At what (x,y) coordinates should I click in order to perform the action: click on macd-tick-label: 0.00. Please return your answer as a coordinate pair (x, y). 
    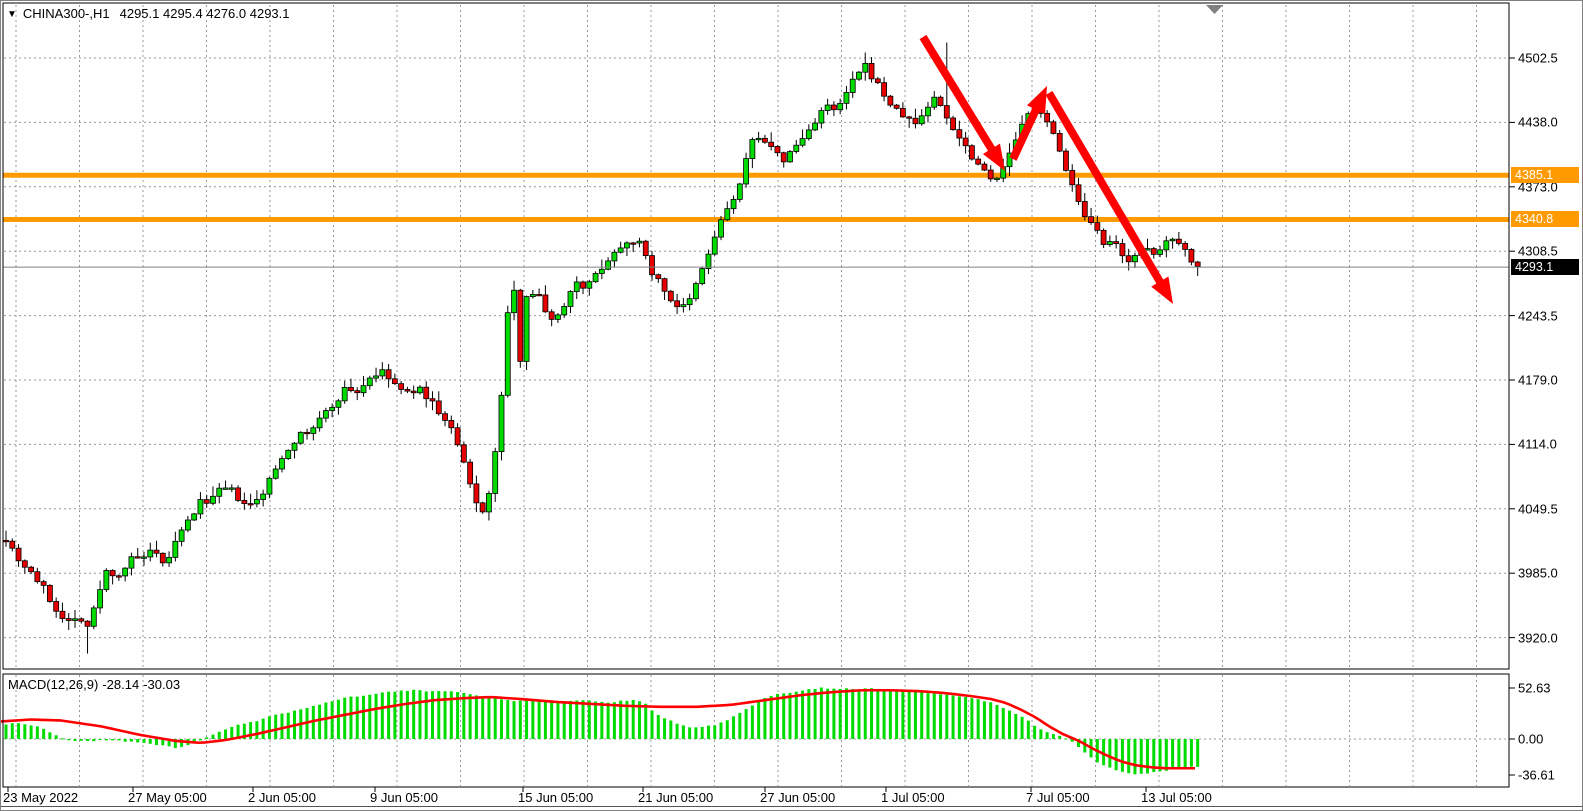
    Looking at the image, I should click on (1531, 739).